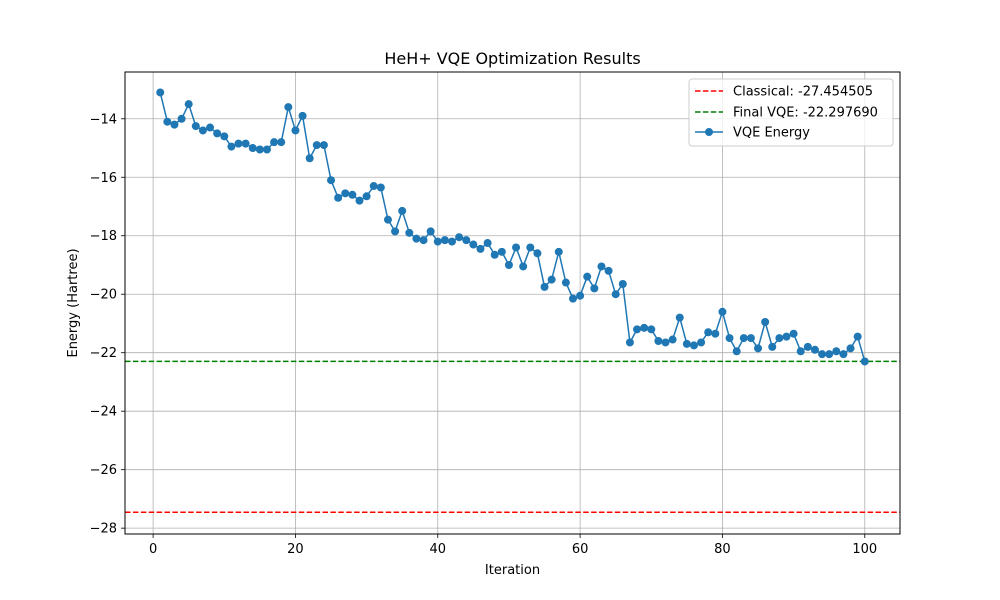 The width and height of the screenshot is (1000, 600). Describe the element at coordinates (438, 549) in the screenshot. I see `x-tick-label: 40` at that location.